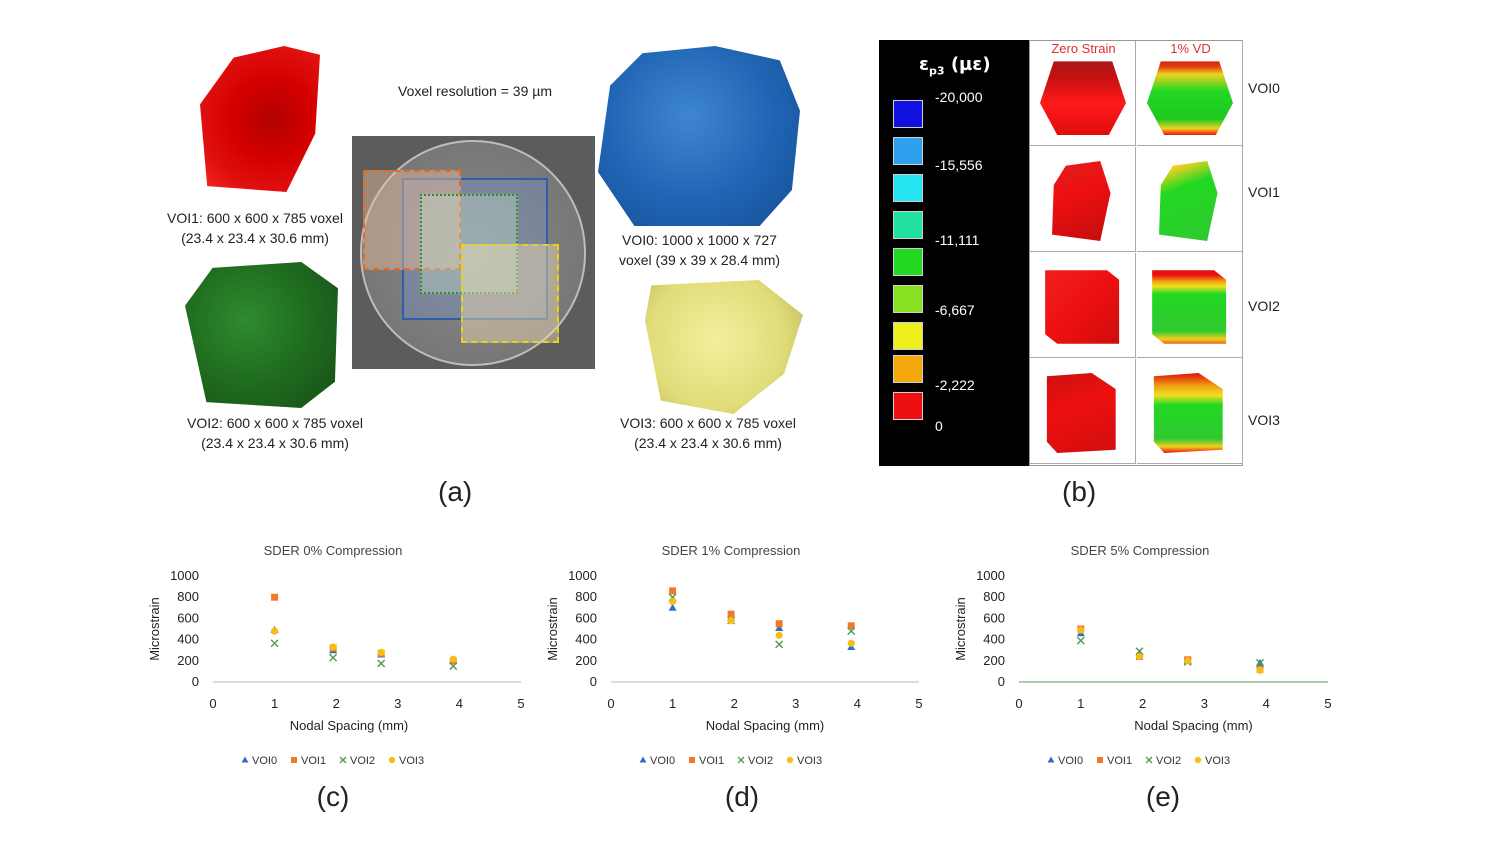 This screenshot has width=1504, height=846. I want to click on y-tick-label: 0, so click(593, 681).